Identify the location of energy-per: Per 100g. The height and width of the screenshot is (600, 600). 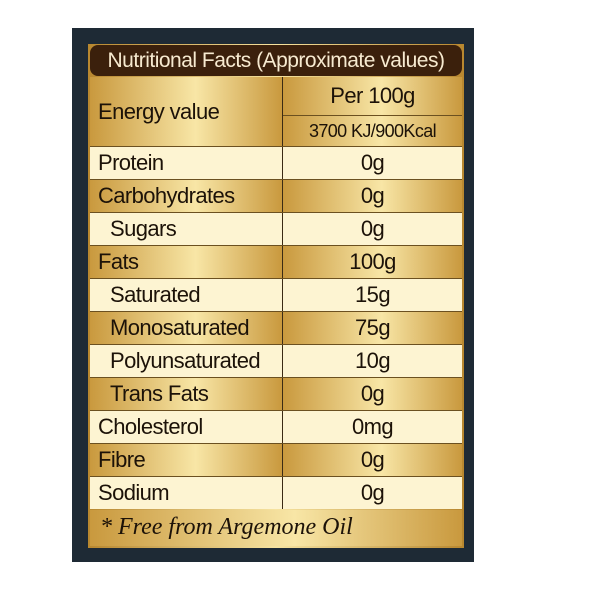
(372, 96).